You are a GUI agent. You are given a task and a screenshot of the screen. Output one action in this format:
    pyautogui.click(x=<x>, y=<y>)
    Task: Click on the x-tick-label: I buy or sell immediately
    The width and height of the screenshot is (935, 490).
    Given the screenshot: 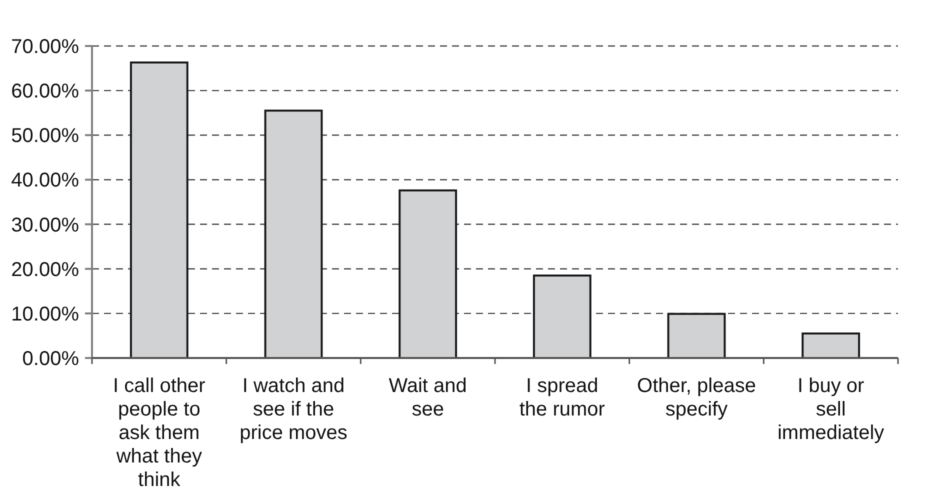 What is the action you would take?
    pyautogui.click(x=830, y=409)
    